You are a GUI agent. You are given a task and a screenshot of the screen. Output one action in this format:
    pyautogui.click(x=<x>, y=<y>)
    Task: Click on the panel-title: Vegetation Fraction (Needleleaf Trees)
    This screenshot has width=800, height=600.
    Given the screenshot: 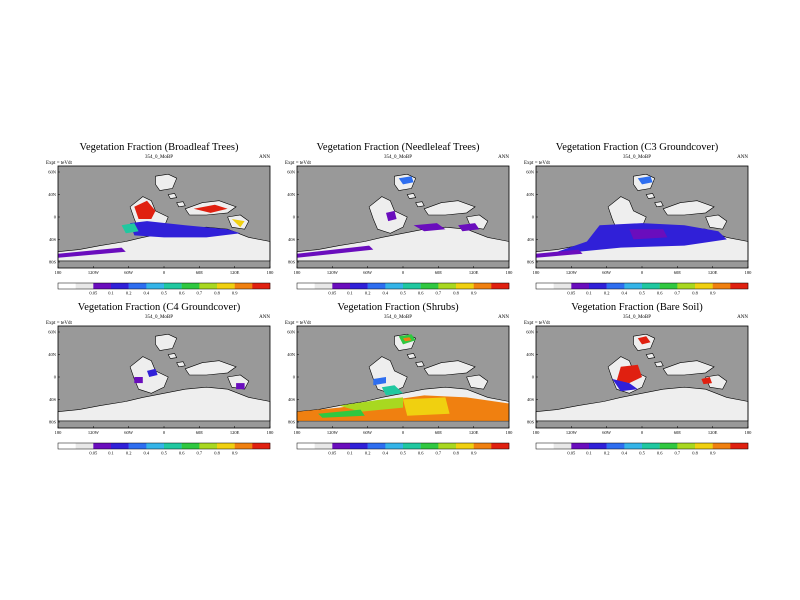 What is the action you would take?
    pyautogui.click(x=398, y=147)
    